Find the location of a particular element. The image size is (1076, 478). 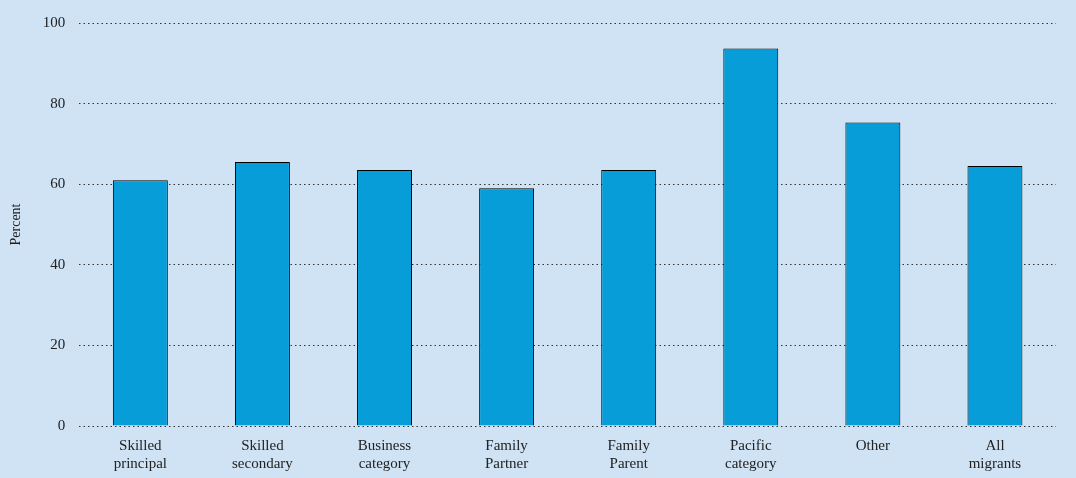

x-tick-label: Skilled secondary is located at coordinates (263, 453).